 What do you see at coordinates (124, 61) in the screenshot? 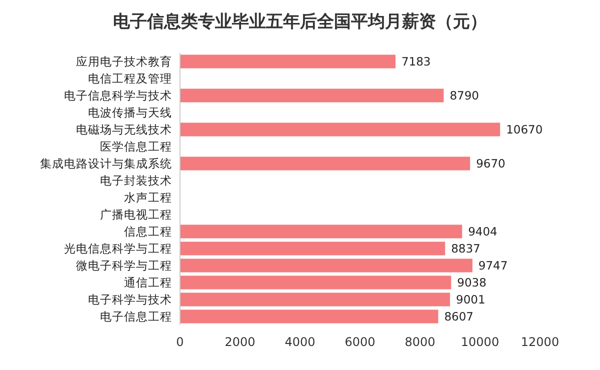
I see `y-tick-label: 应用电子技术教育` at bounding box center [124, 61].